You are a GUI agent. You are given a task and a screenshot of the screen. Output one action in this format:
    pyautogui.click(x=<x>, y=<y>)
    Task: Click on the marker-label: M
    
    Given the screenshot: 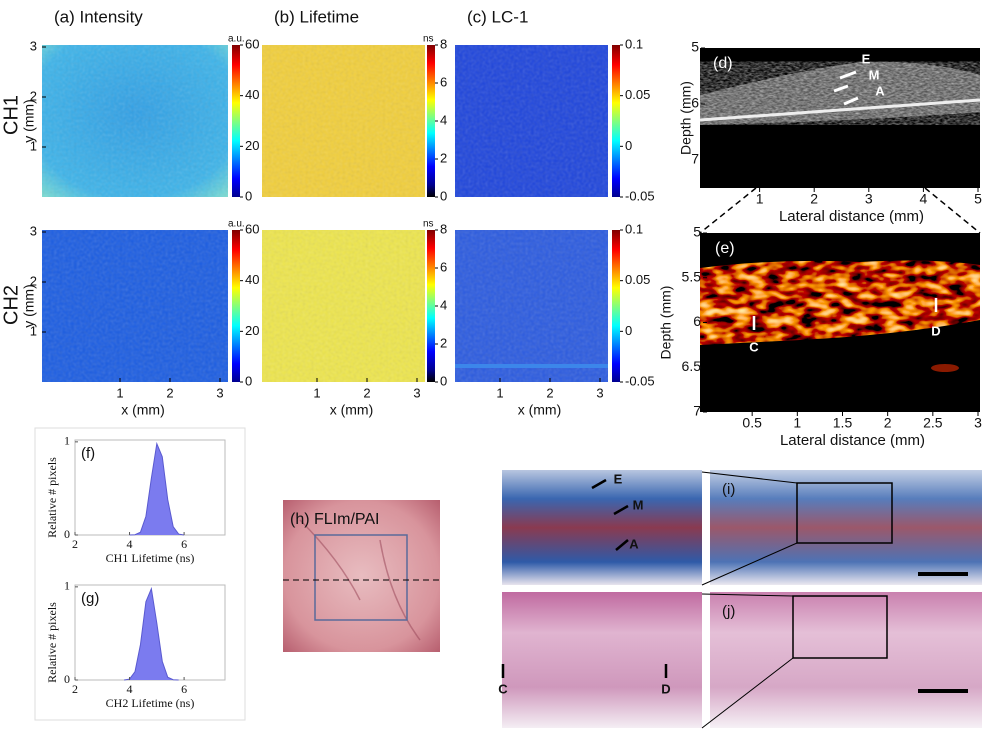 What is the action you would take?
    pyautogui.click(x=638, y=504)
    